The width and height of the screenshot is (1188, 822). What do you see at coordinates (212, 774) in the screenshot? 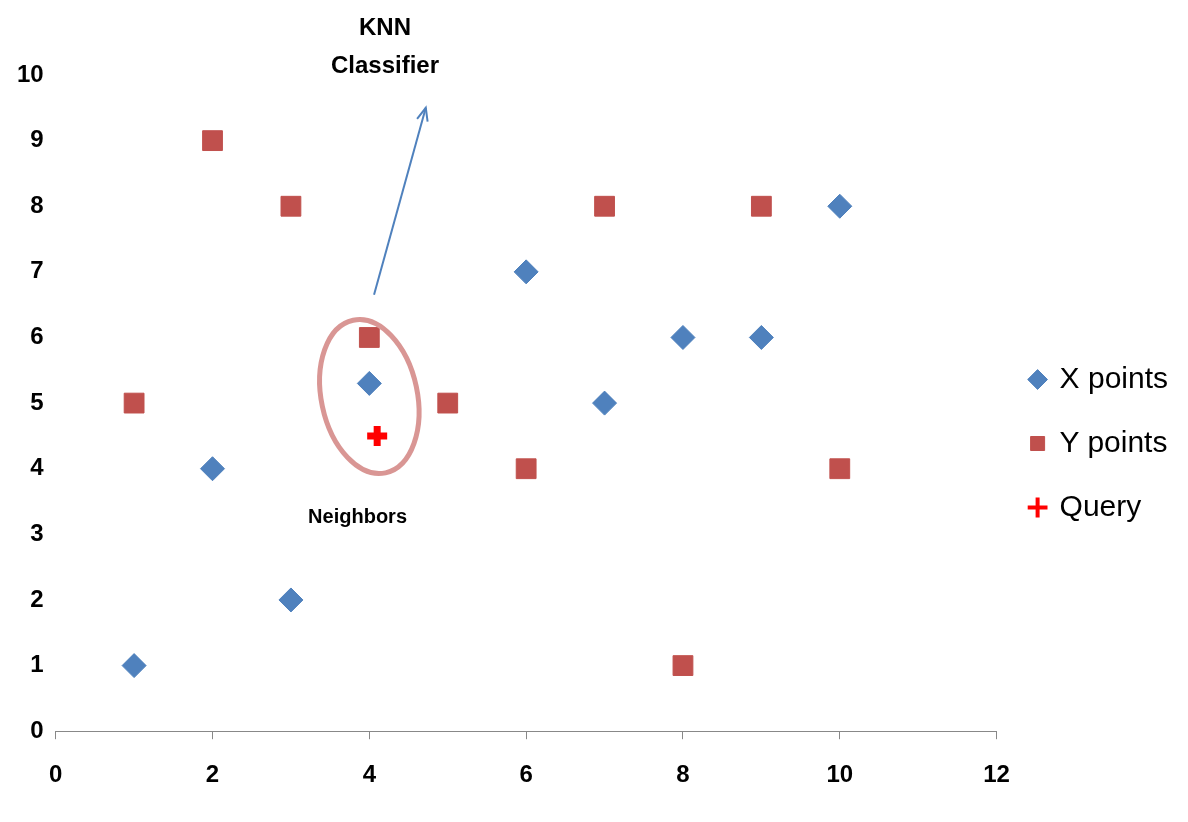
I see `x-tick-label: 2` at bounding box center [212, 774].